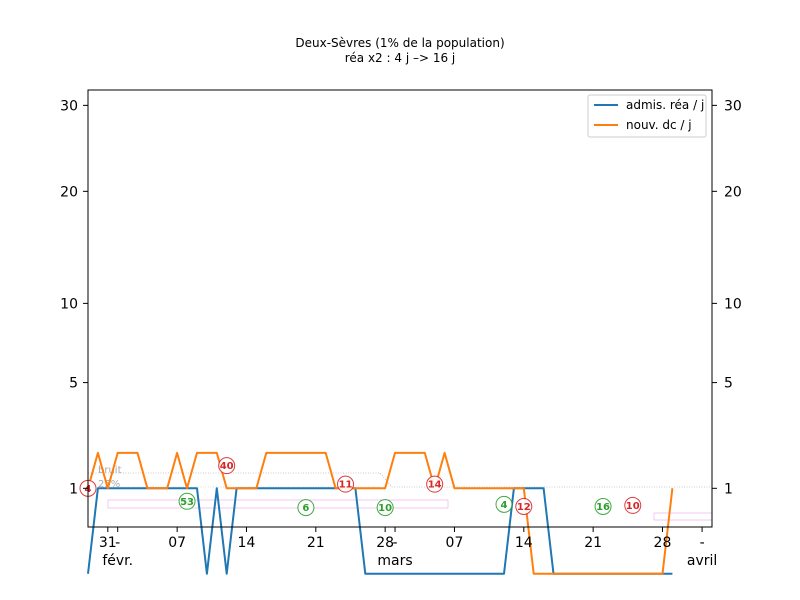 Image resolution: width=800 pixels, height=600 pixels. What do you see at coordinates (408, 548) in the screenshot?
I see `x-axis: 31- 07 14 21 28- 07 14 21 28 -févr. mars avril` at bounding box center [408, 548].